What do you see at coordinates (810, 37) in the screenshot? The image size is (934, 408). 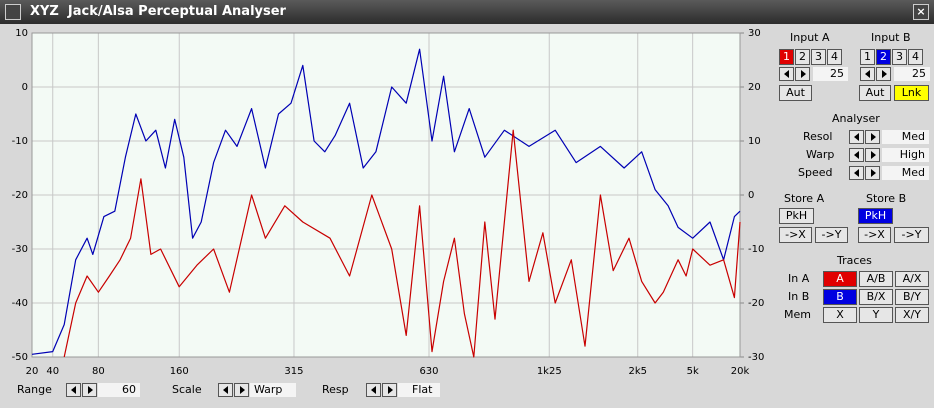 I see `input-a-label: Input A` at bounding box center [810, 37].